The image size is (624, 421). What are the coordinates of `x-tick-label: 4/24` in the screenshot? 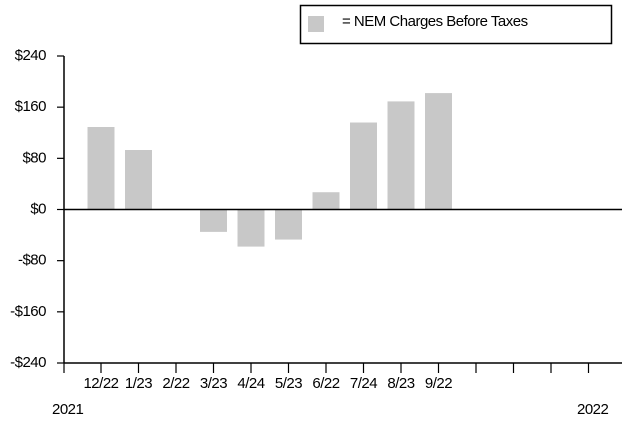 It's located at (250, 383).